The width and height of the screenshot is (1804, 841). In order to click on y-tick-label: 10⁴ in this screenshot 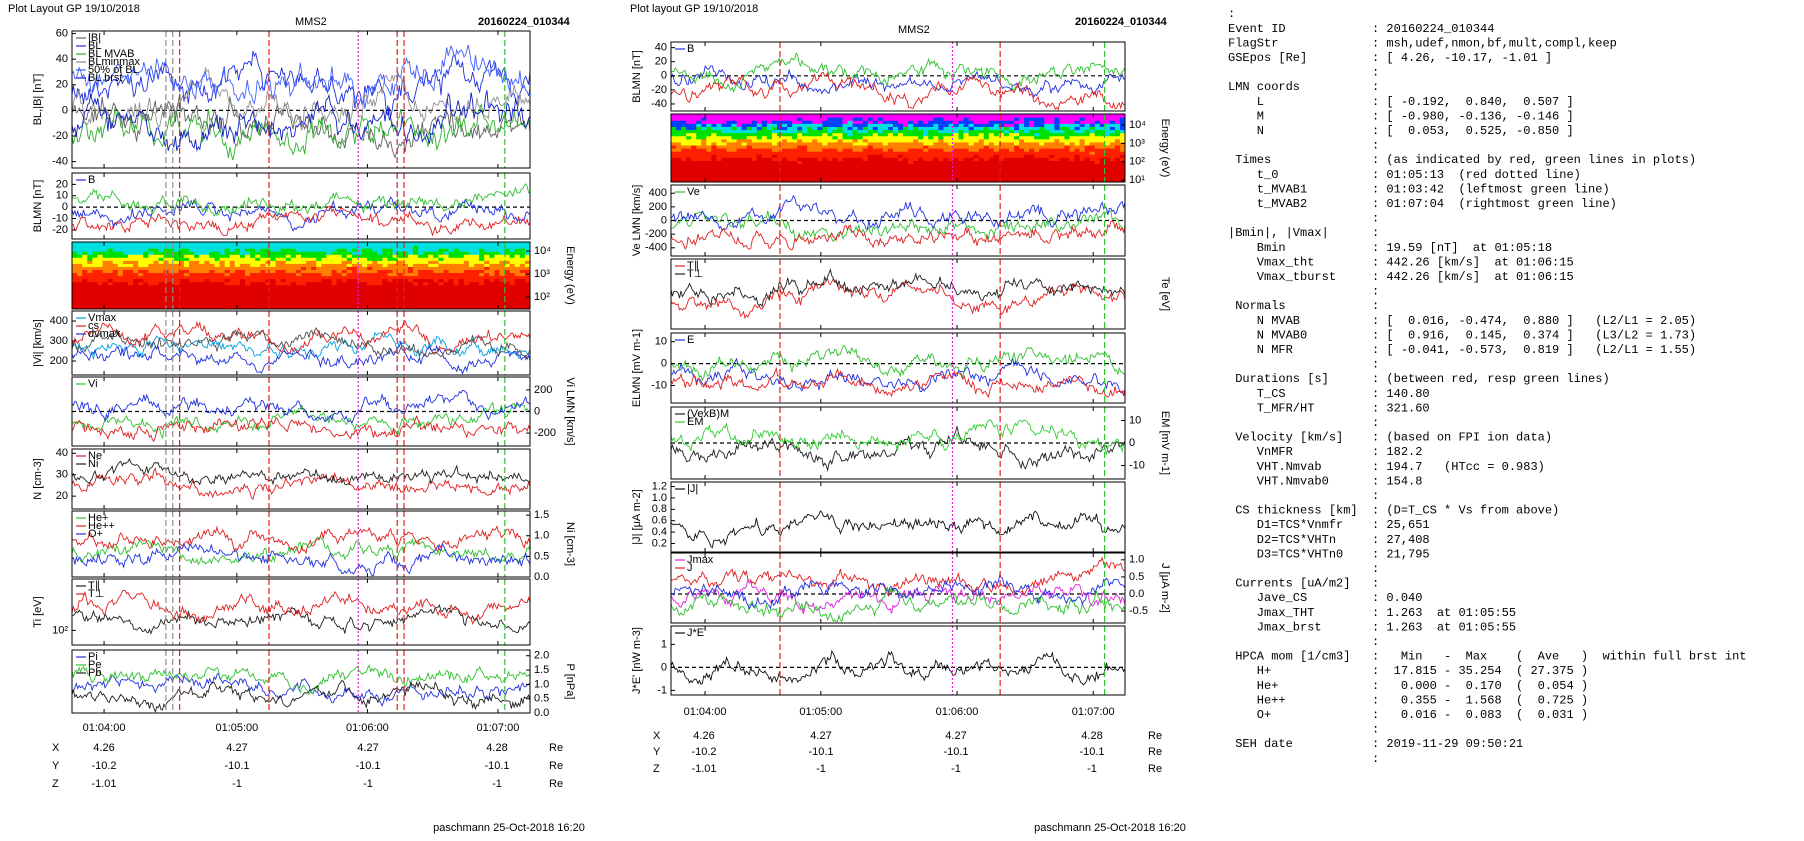, I will do `click(542, 251)`.